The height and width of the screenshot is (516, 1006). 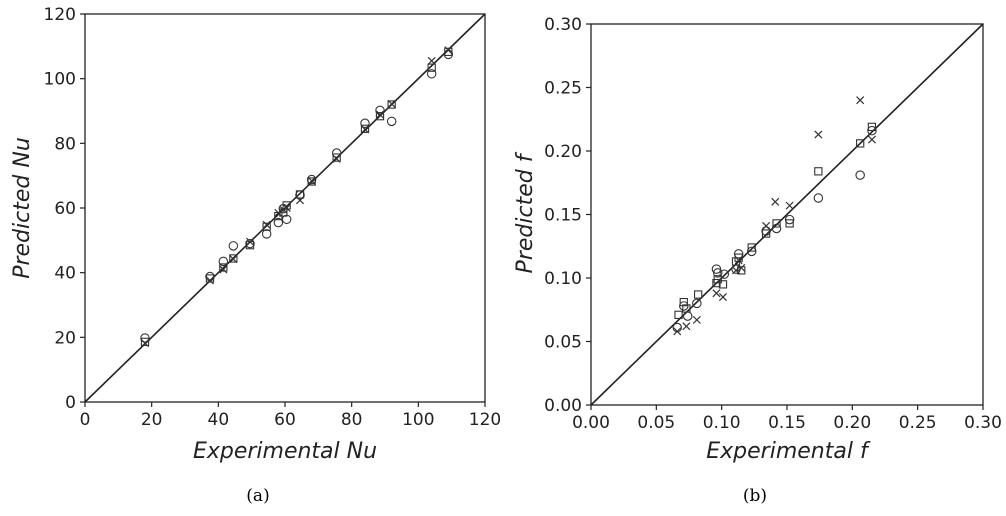 What do you see at coordinates (485, 420) in the screenshot?
I see `panel-a-x-tick-label: 120` at bounding box center [485, 420].